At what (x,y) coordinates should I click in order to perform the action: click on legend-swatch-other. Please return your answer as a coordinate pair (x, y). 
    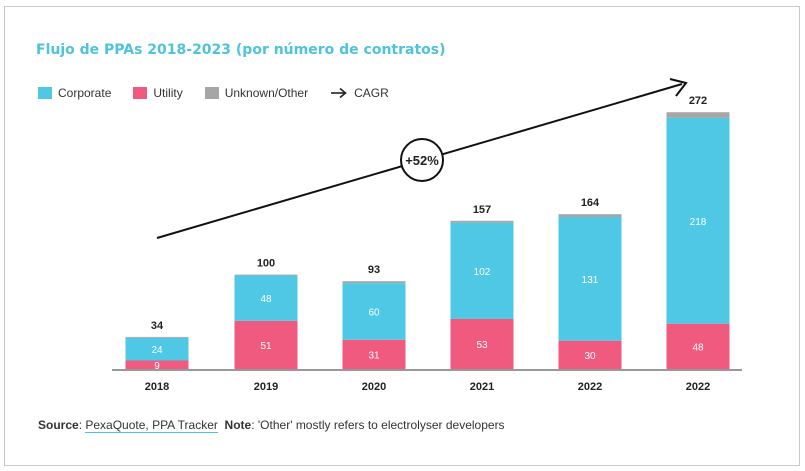
    Looking at the image, I should click on (211, 93).